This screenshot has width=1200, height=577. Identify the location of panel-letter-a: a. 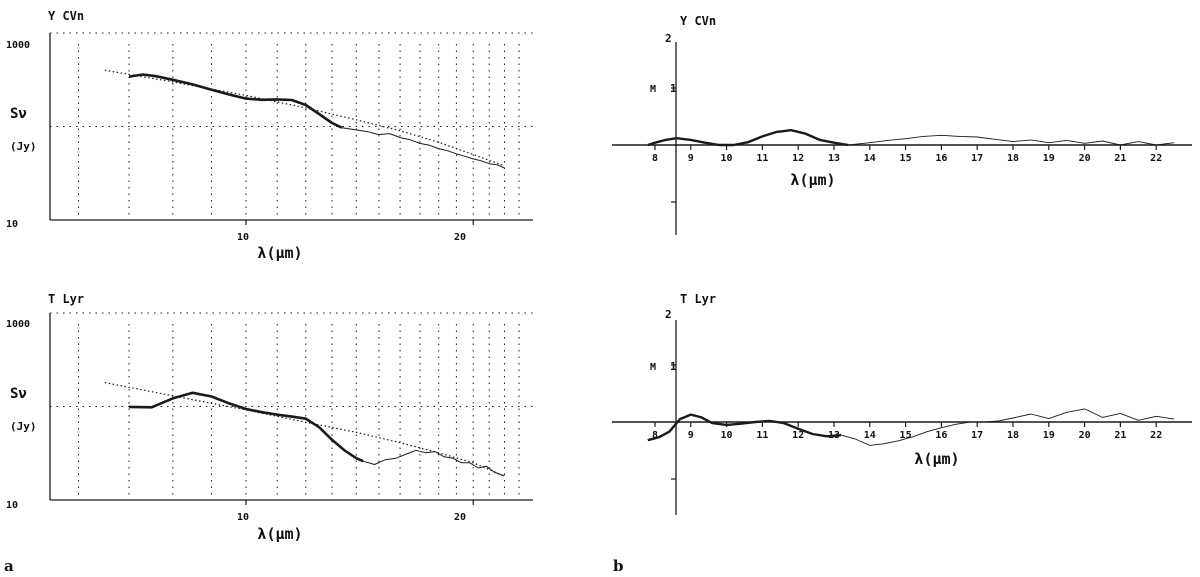
(9, 566).